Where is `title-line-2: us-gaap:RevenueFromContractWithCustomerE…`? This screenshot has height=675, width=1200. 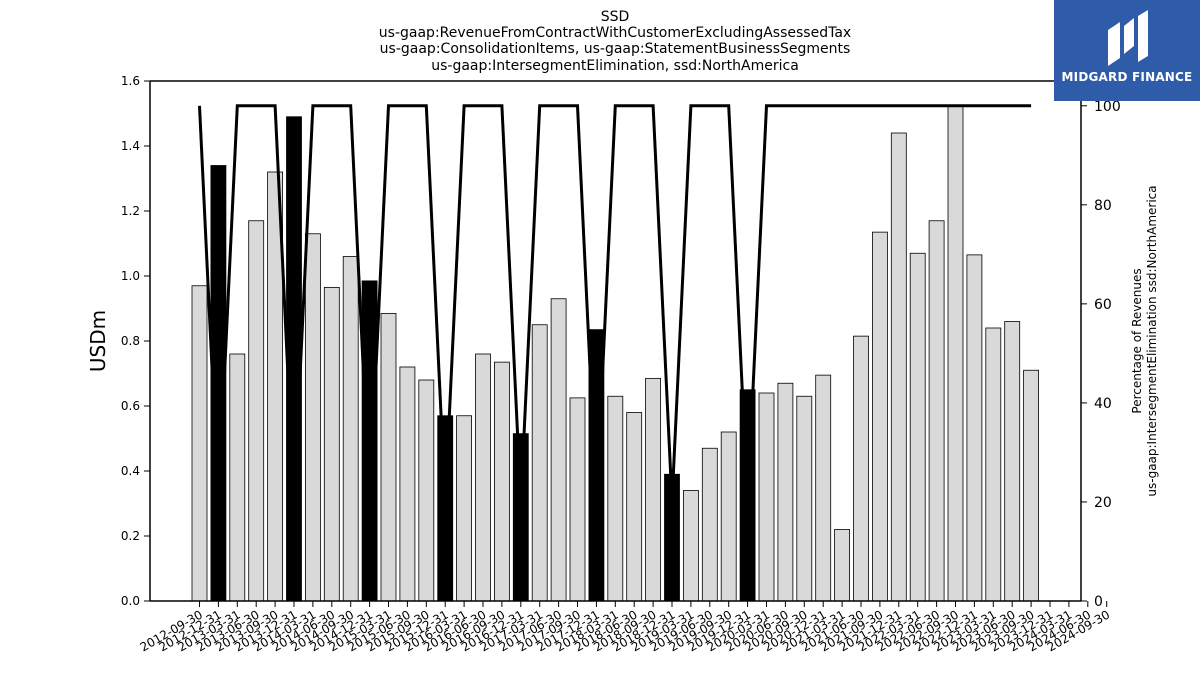
title-line-2: us-gaap:RevenueFromContractWithCustomerE… is located at coordinates (615, 33).